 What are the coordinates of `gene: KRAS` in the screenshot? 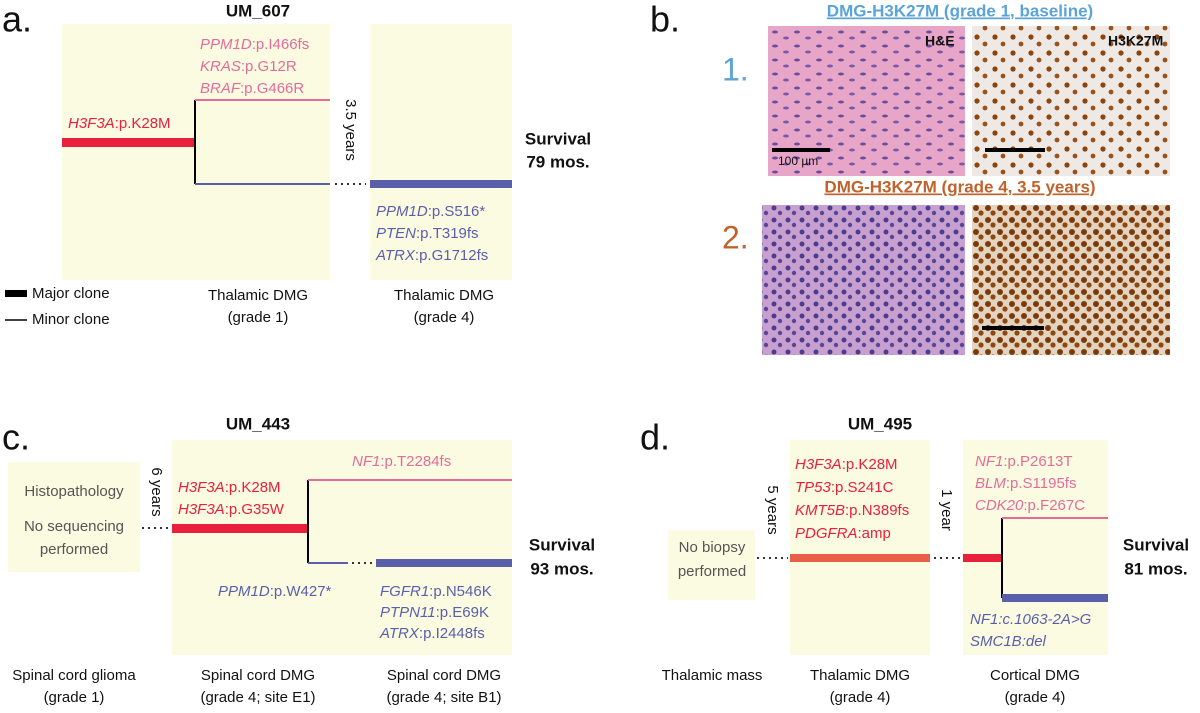 It's located at (220, 66).